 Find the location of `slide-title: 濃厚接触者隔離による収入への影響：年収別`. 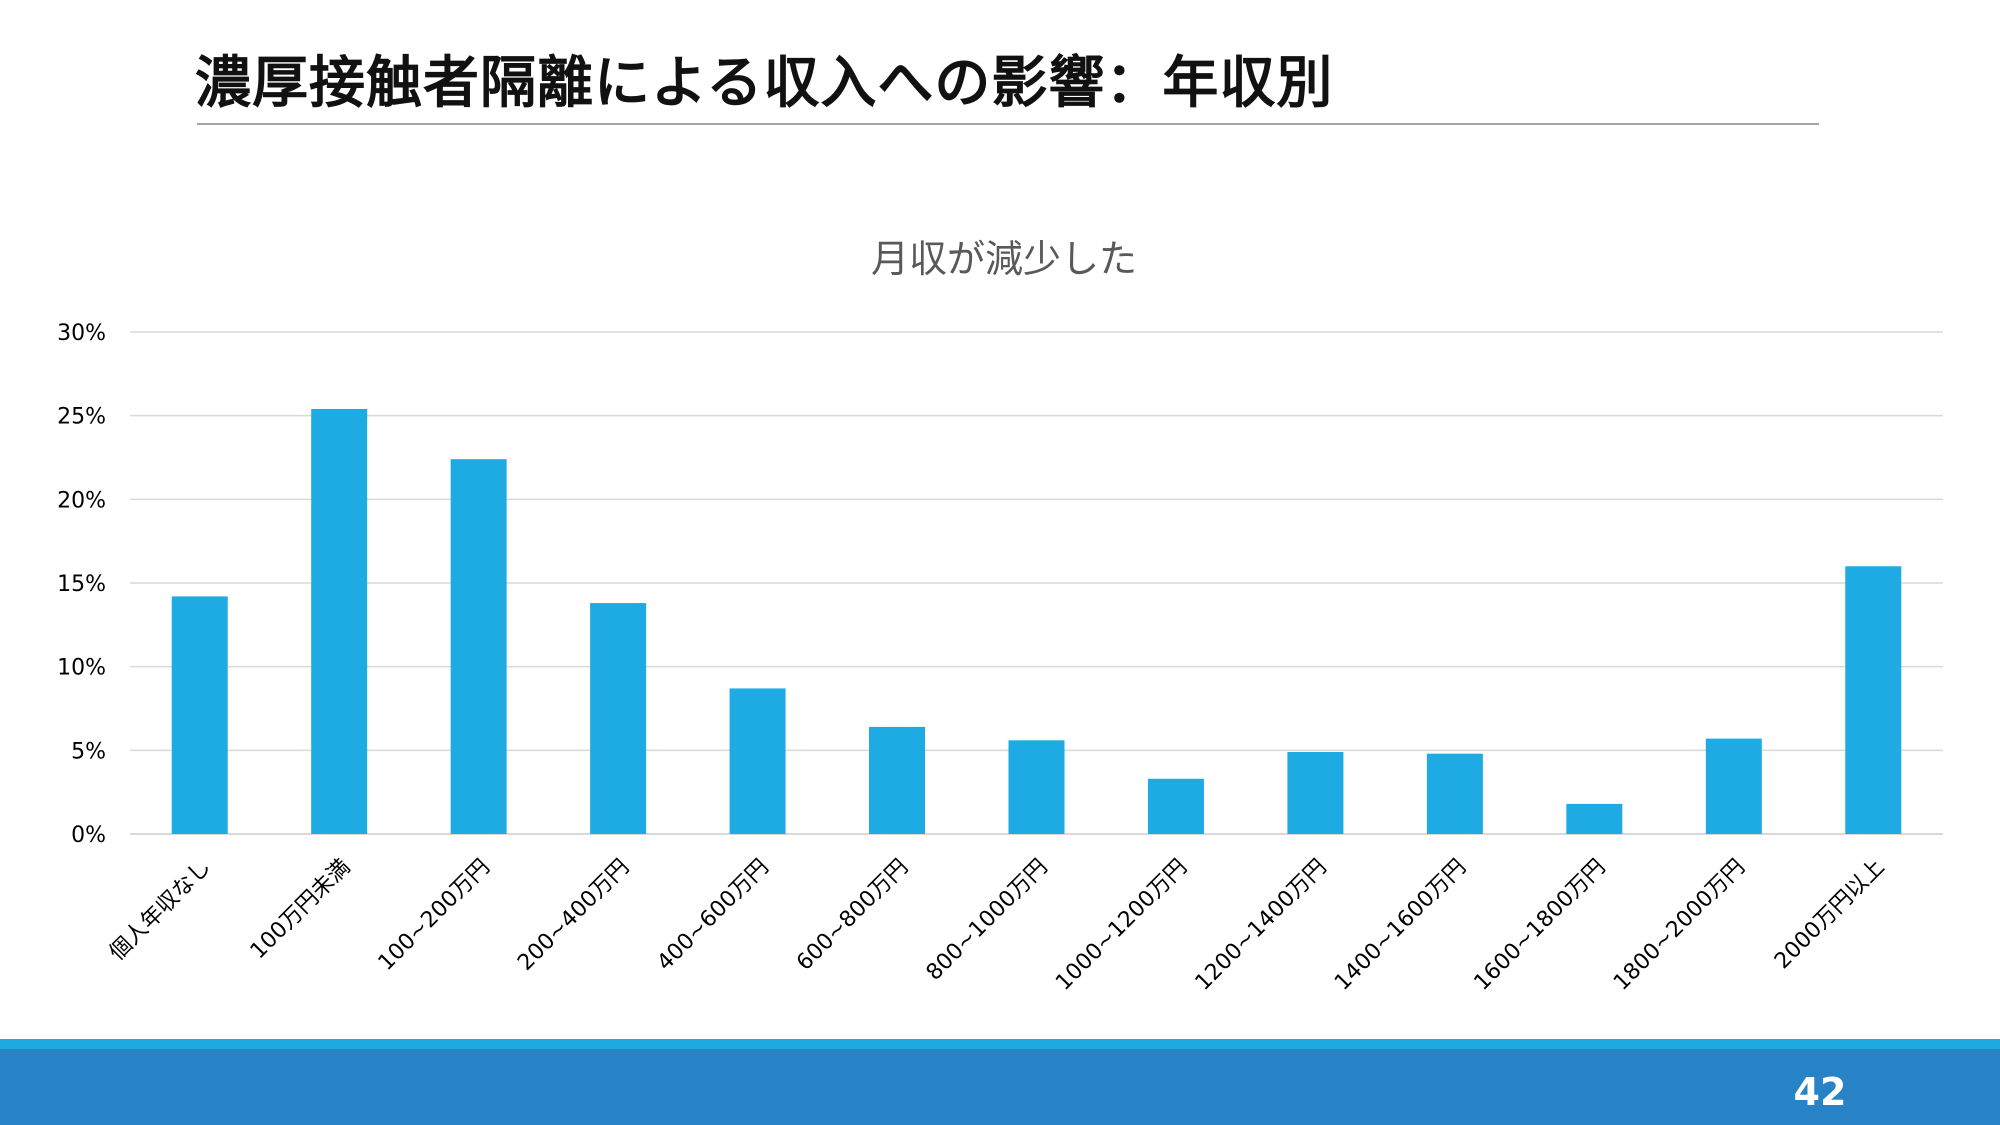

slide-title: 濃厚接触者隔離による収入への影響：年収別 is located at coordinates (764, 83).